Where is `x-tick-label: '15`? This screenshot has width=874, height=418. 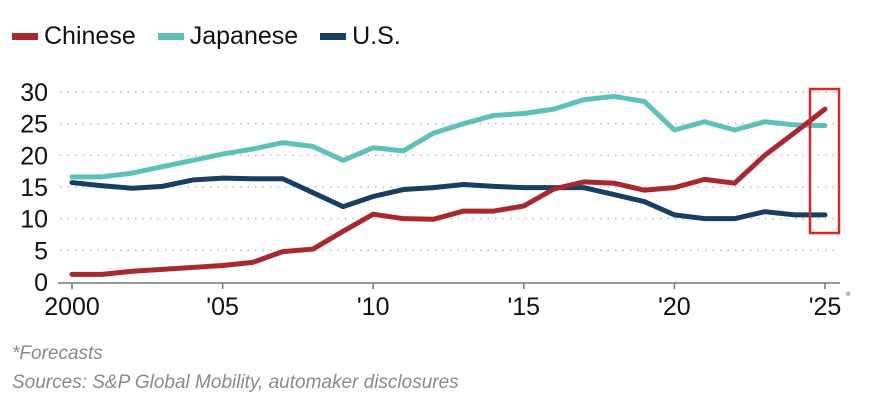 x-tick-label: '15 is located at coordinates (524, 307).